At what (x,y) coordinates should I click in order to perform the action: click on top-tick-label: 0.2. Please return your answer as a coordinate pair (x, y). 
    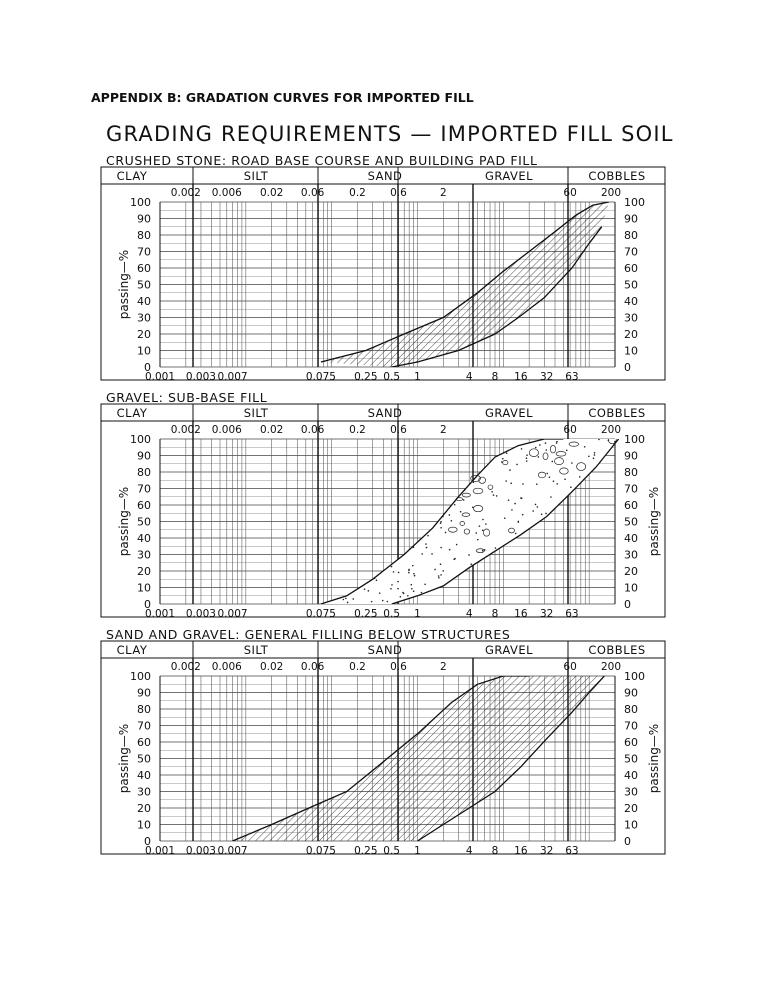
    Looking at the image, I should click on (357, 193).